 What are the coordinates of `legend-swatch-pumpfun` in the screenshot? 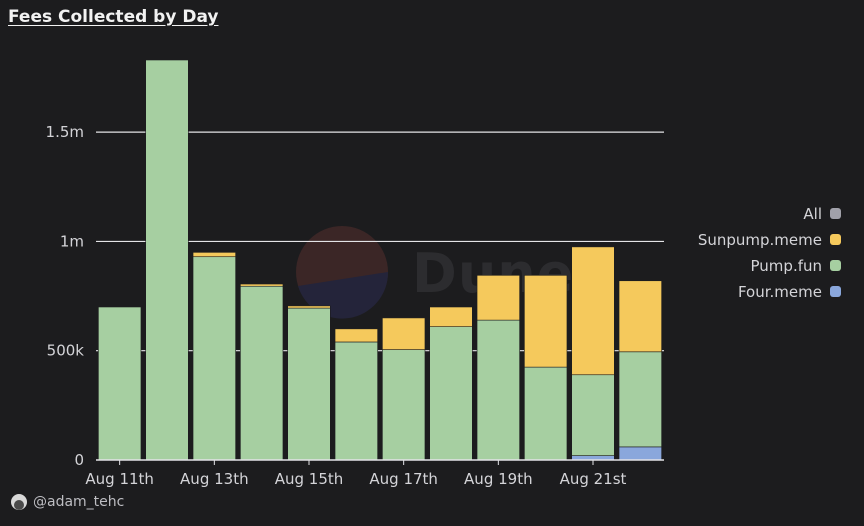 It's located at (835, 265).